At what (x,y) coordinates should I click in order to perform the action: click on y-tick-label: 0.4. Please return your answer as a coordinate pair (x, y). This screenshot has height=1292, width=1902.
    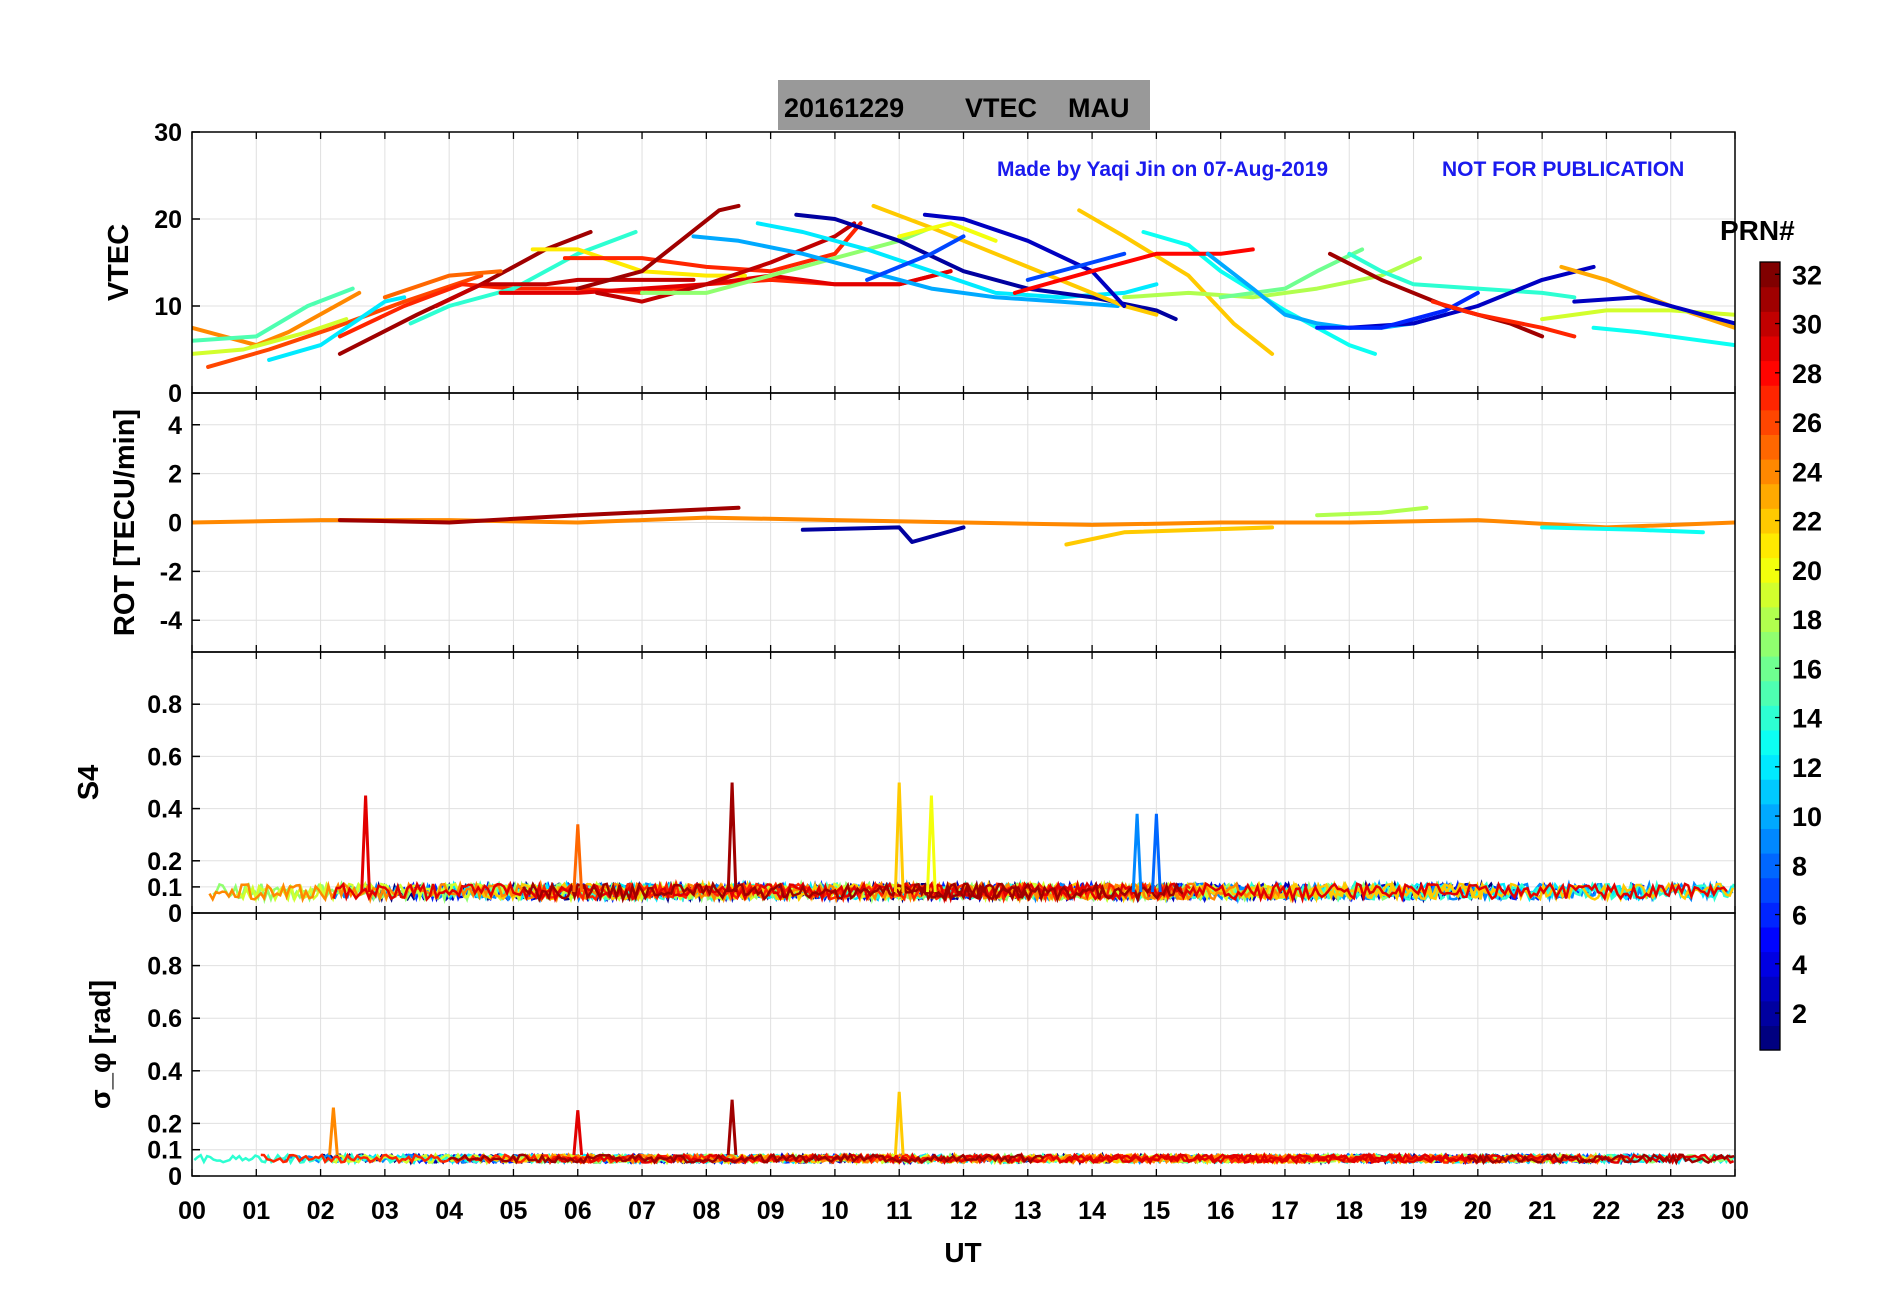
    Looking at the image, I should click on (164, 1072).